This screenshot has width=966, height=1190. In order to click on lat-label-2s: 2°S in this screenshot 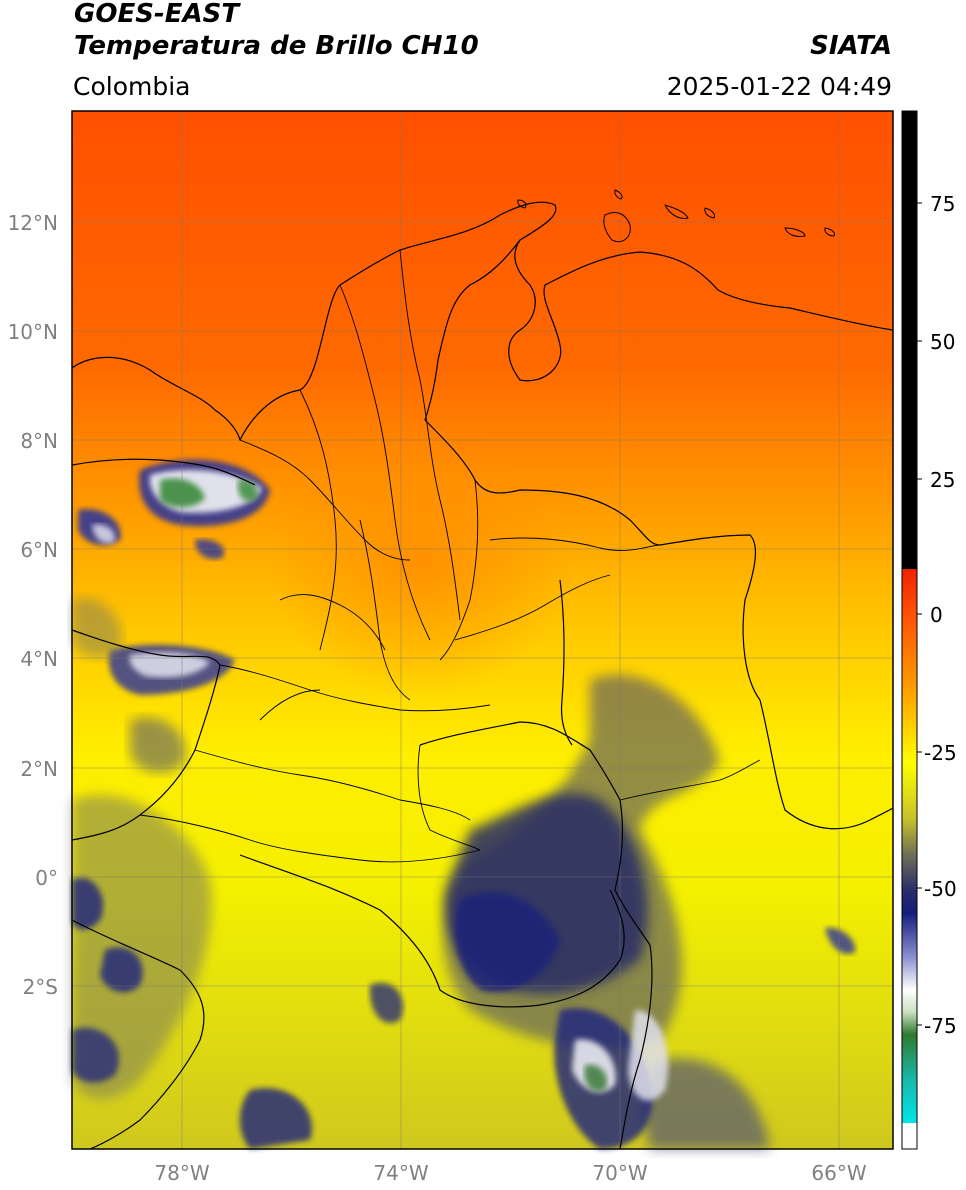, I will do `click(40, 987)`.